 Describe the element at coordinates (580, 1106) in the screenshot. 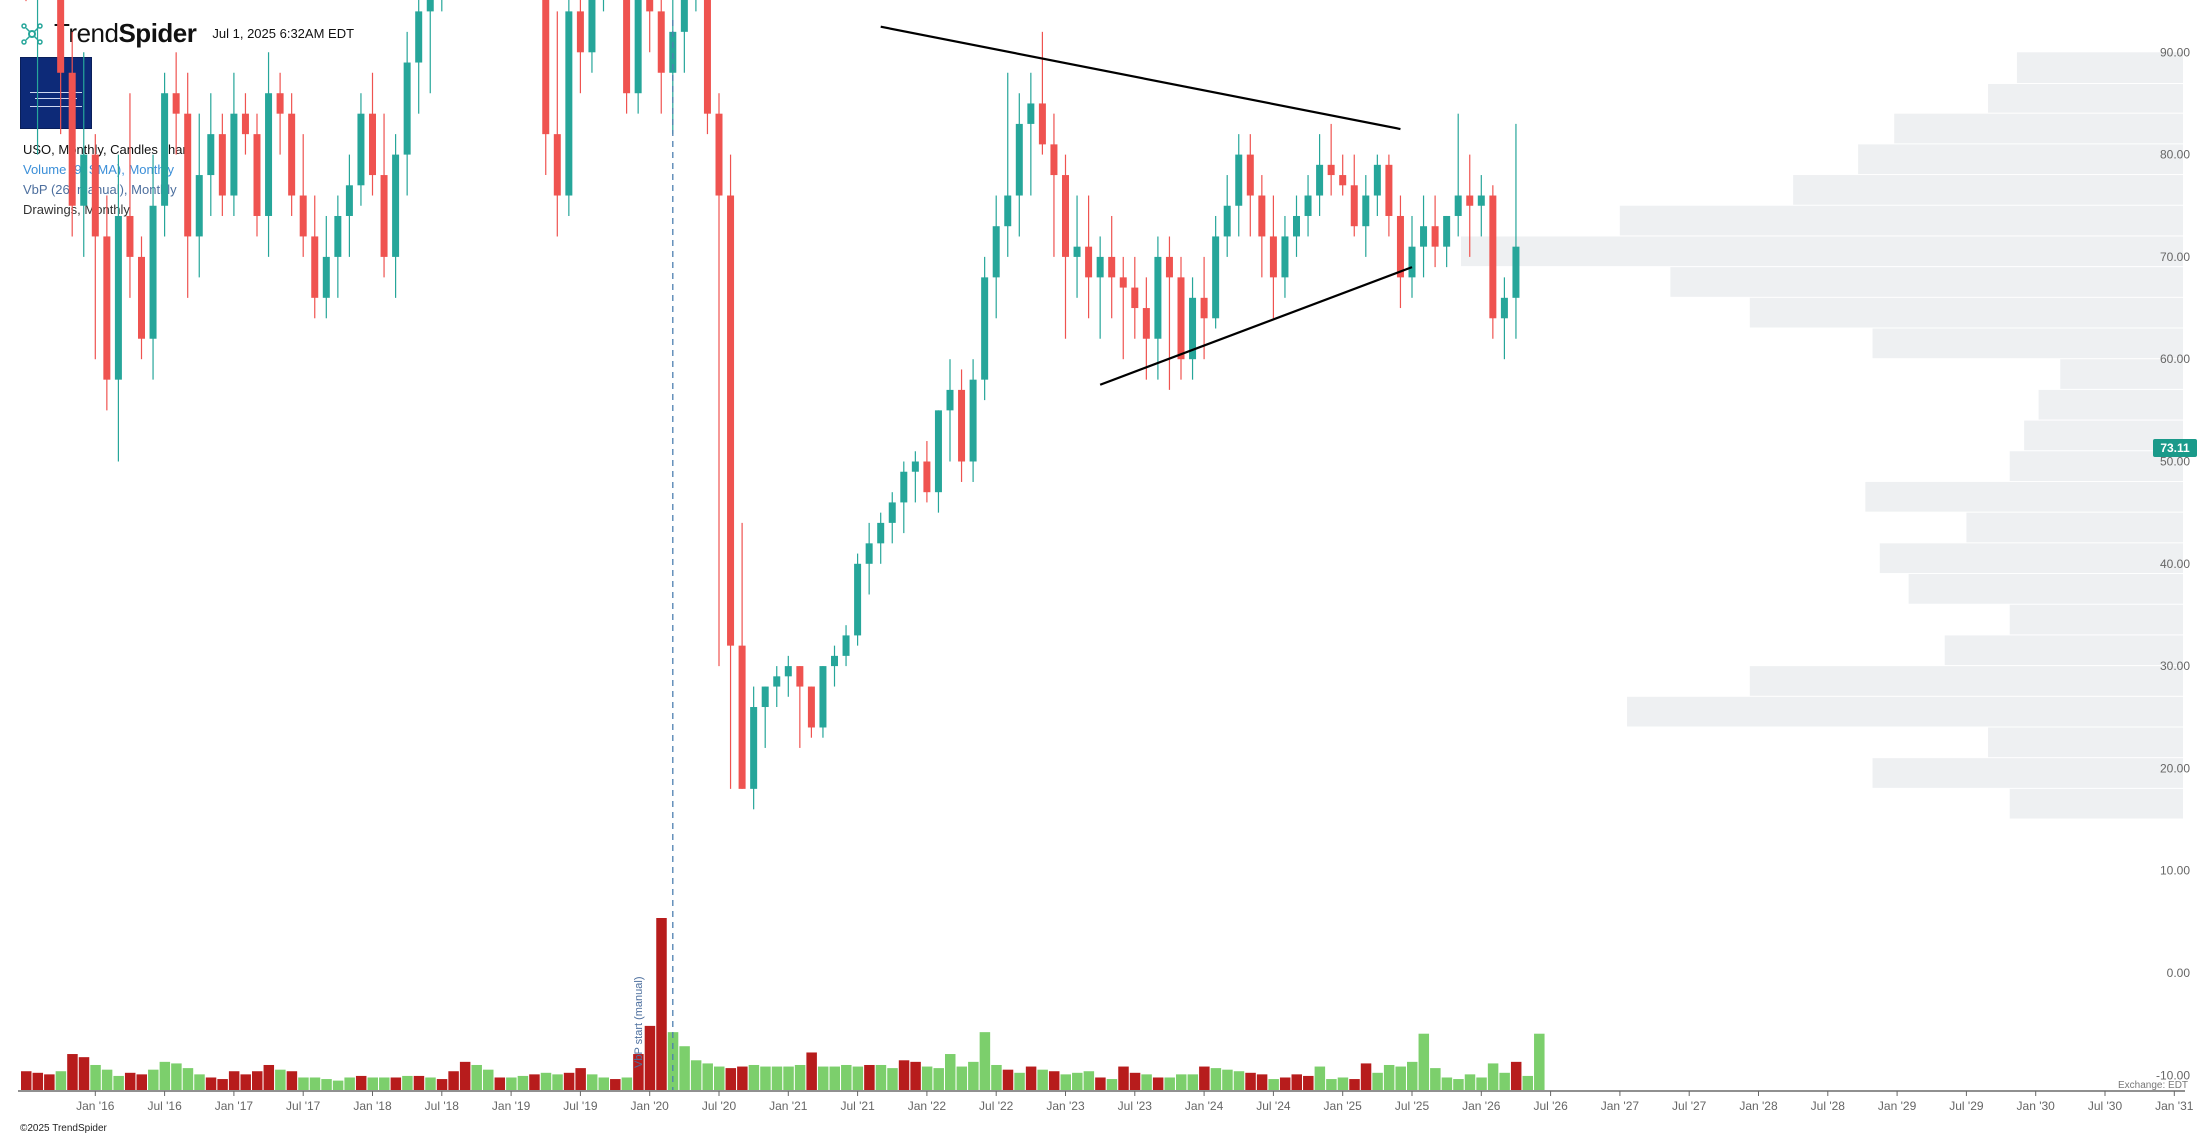

I see `x-axis-tick-label: Jul '19` at that location.